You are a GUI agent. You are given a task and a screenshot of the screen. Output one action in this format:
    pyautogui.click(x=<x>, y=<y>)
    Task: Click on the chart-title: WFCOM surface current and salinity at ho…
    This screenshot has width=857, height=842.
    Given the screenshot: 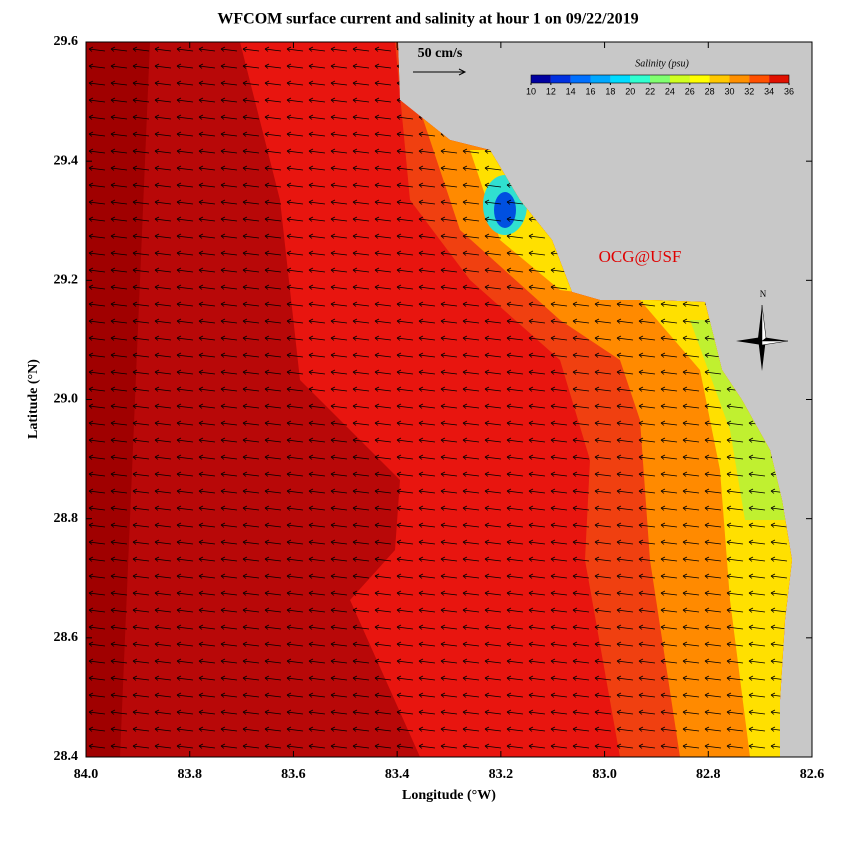 What is the action you would take?
    pyautogui.click(x=427, y=19)
    